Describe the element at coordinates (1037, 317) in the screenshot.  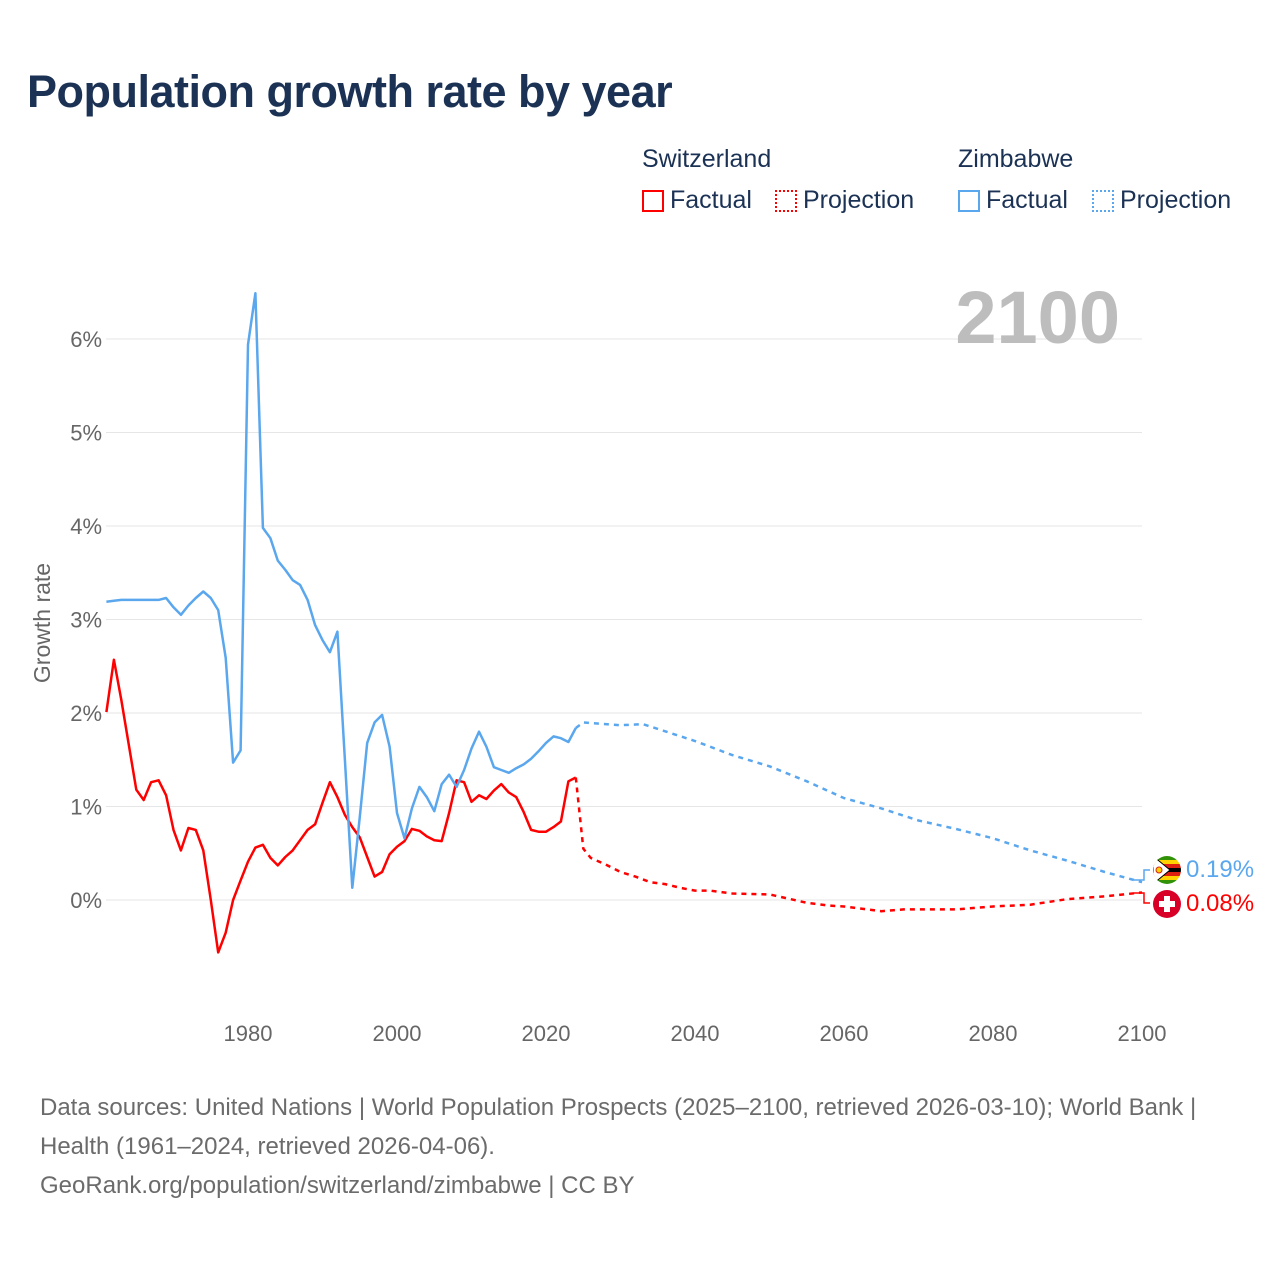
I see `year-watermark: 2100` at that location.